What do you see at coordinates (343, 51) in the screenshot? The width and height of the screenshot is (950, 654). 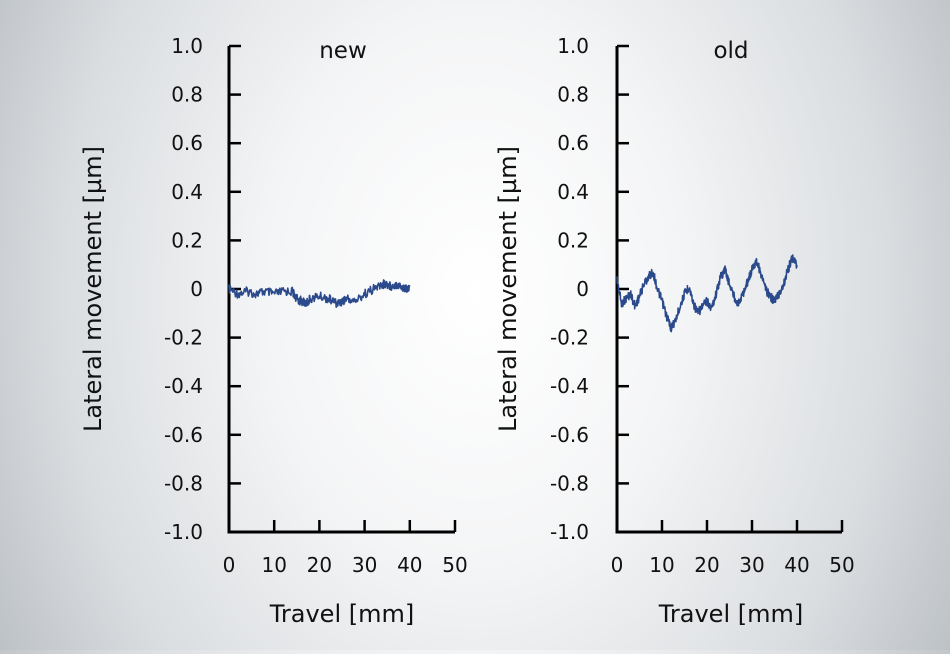 I see `chart-title: new` at bounding box center [343, 51].